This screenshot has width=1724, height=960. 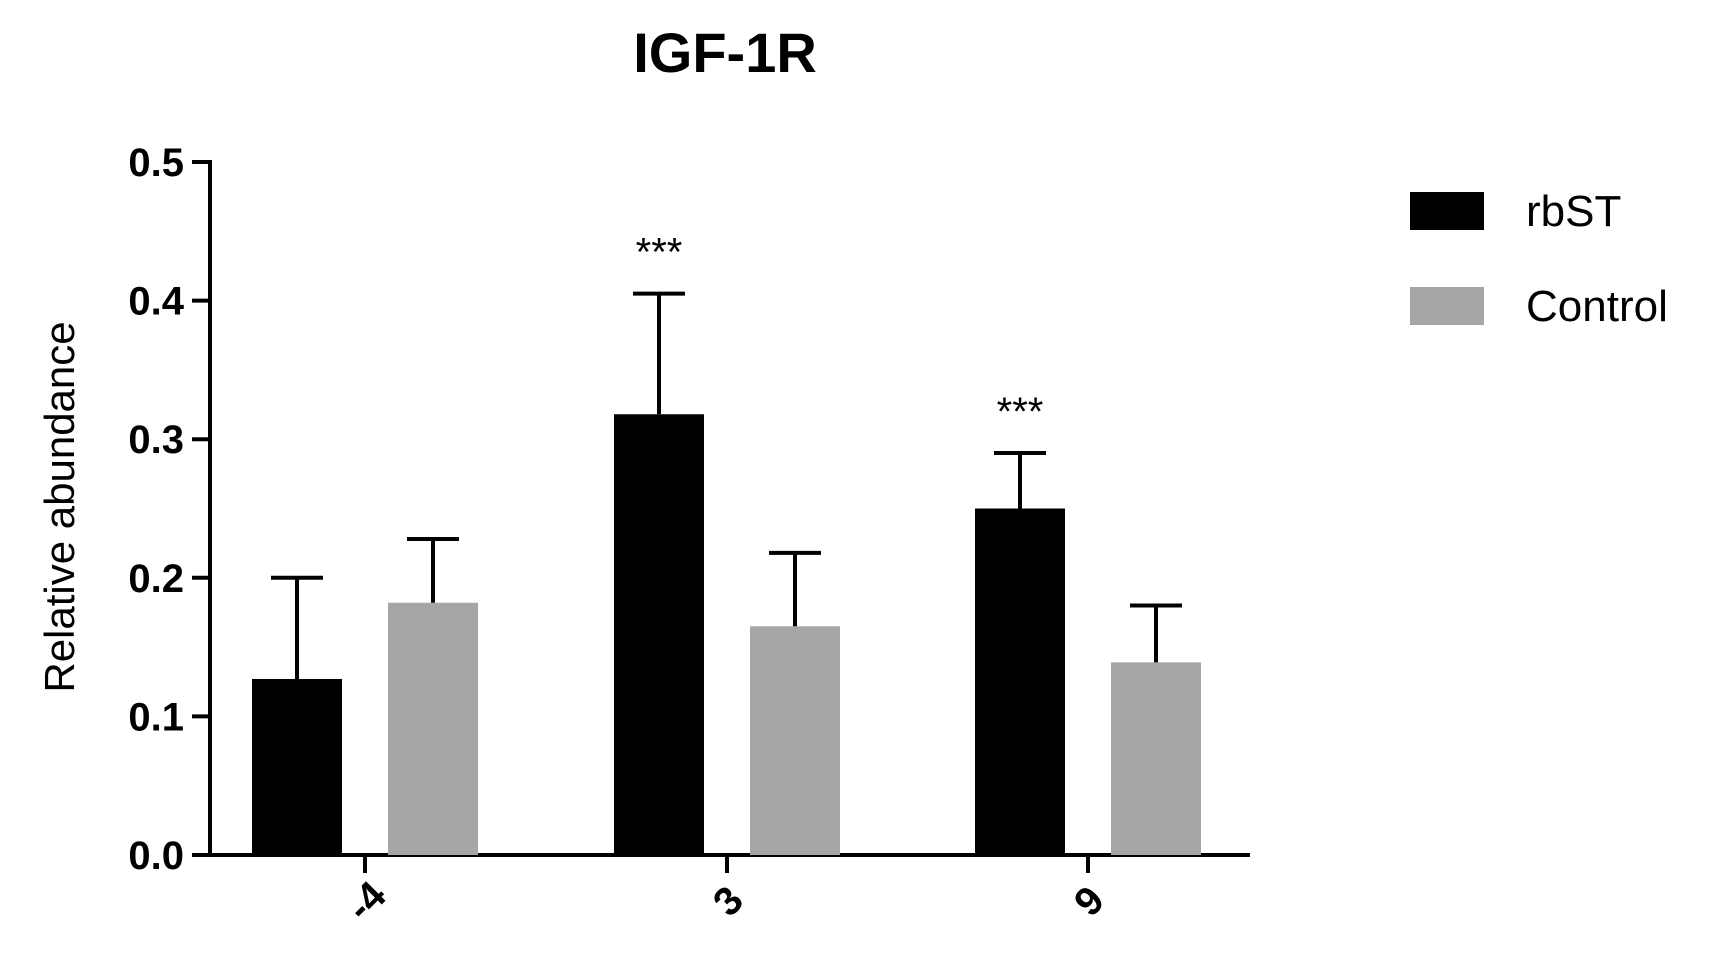 What do you see at coordinates (156, 717) in the screenshot?
I see `y-tick-label: 0.1` at bounding box center [156, 717].